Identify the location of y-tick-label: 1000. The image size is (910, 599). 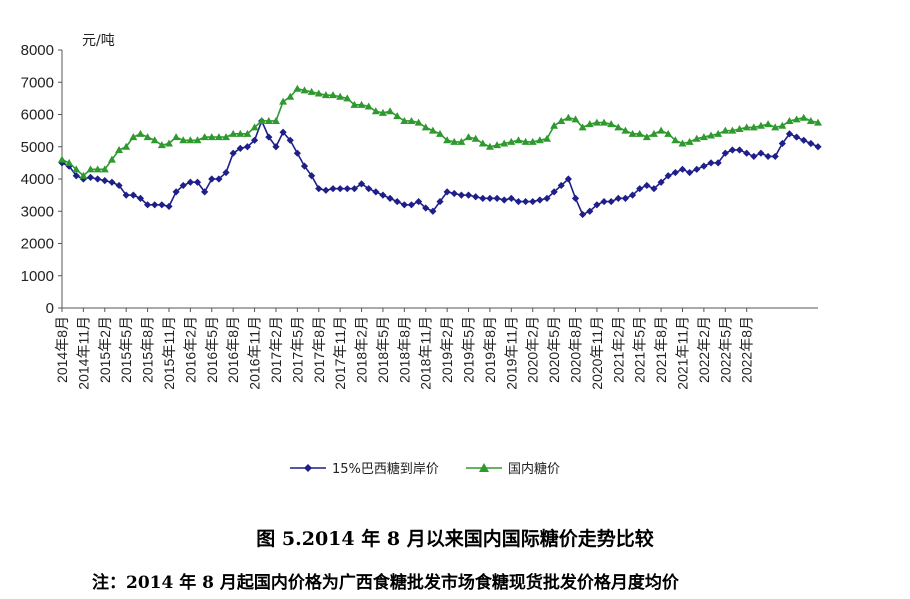
(37, 276).